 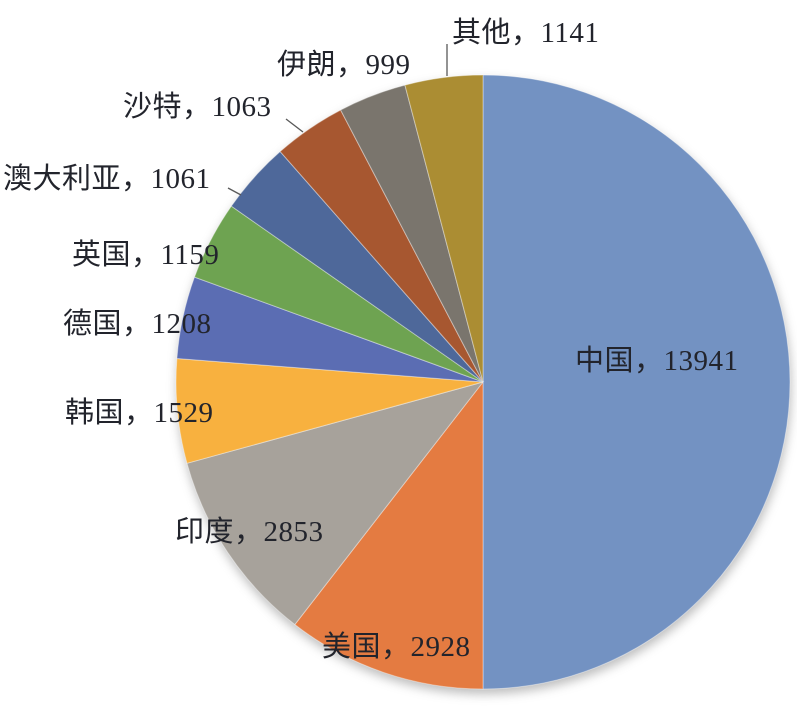 I want to click on pie-label-德国: 德国，1208, so click(x=137, y=324).